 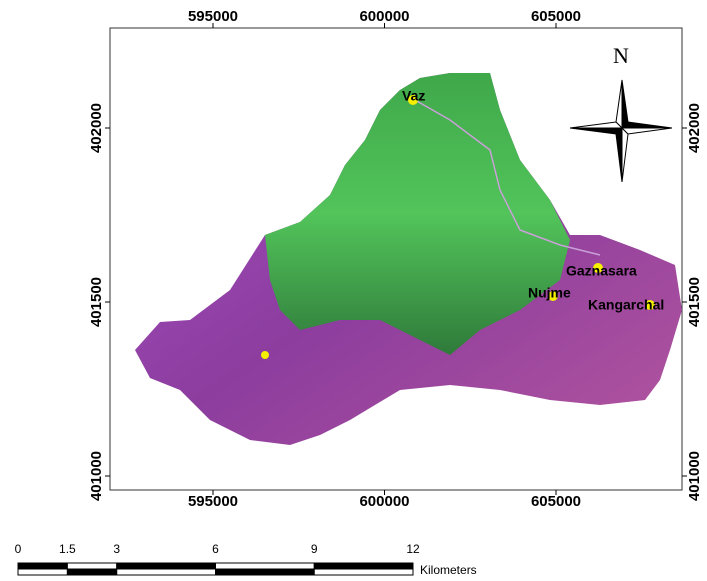 I want to click on place-label: Gaznasara, so click(x=601, y=271).